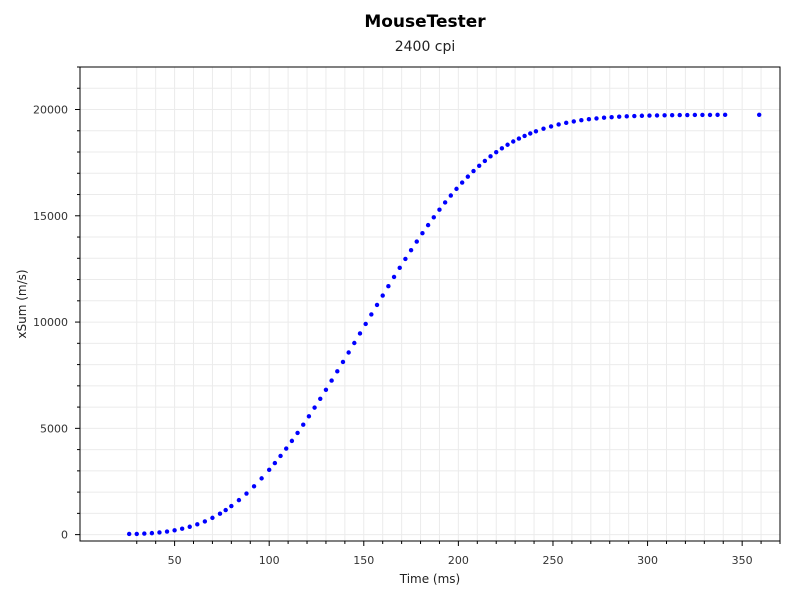  Describe the element at coordinates (363, 560) in the screenshot. I see `x-tick-label: 150` at that location.